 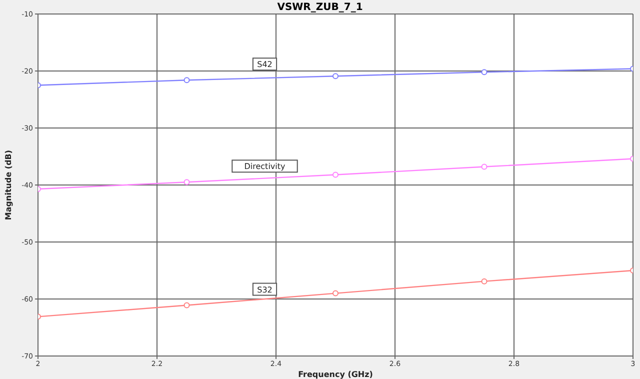 What do you see at coordinates (265, 167) in the screenshot?
I see `series-label: Directivity` at bounding box center [265, 167].